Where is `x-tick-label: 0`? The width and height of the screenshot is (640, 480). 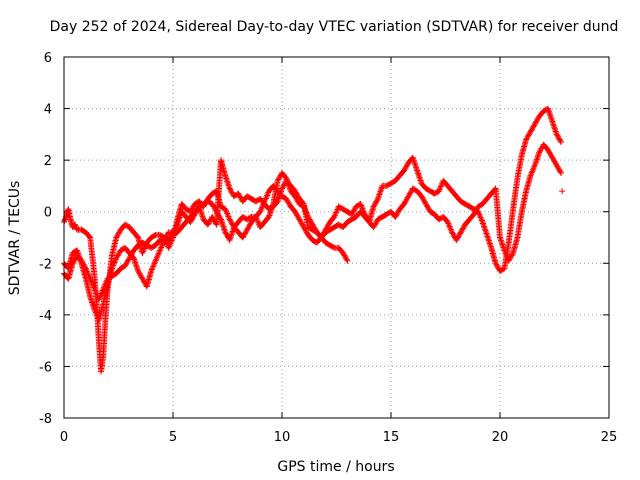 x-tick-label: 0 is located at coordinates (64, 437).